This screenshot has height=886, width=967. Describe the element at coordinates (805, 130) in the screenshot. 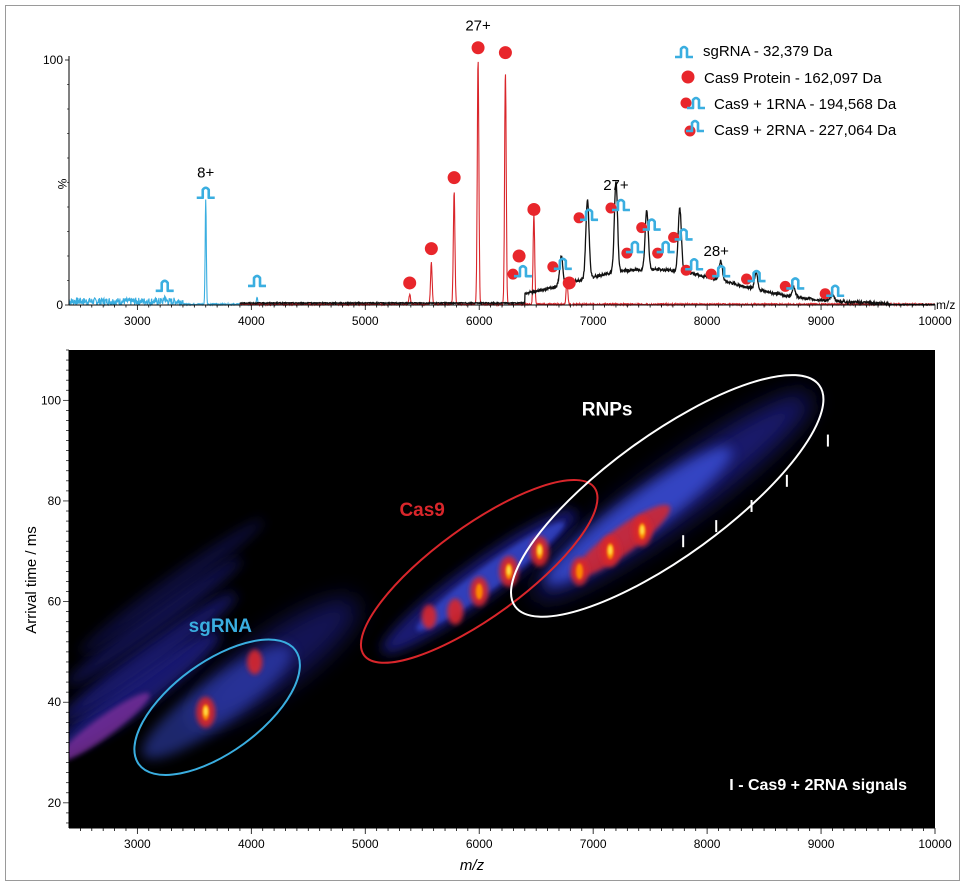

I see `legend-label-cas9-2rna: Cas9 + 2RNA - 227,064 Da` at that location.